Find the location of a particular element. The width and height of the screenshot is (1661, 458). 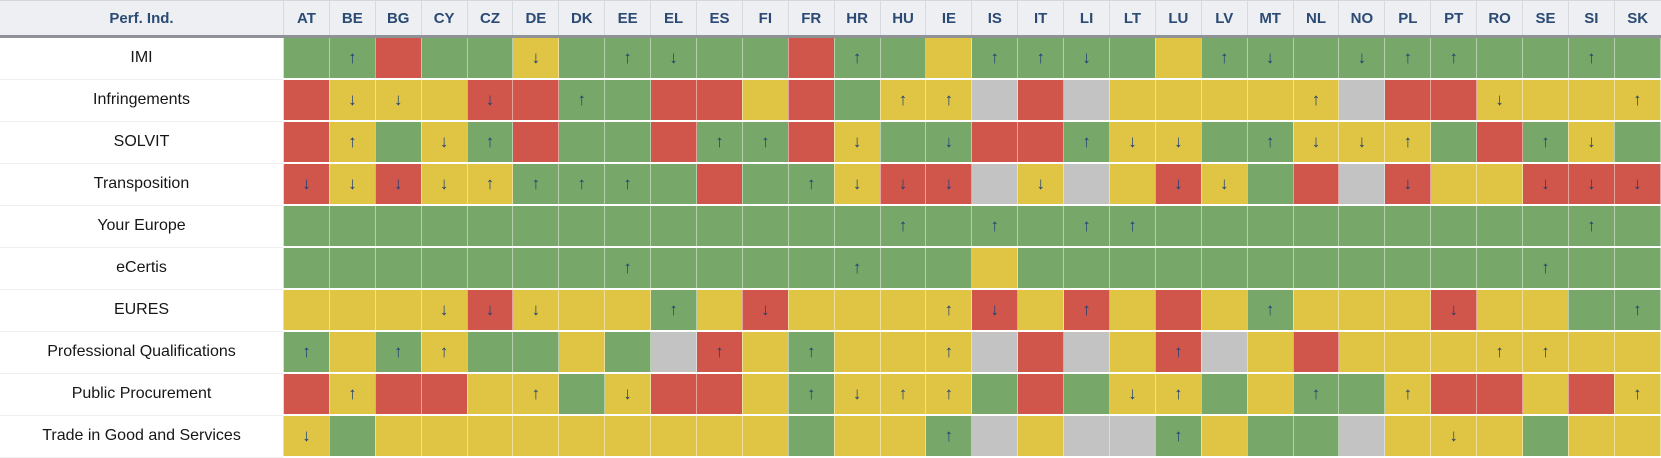

cell-imi-si: ↑ is located at coordinates (1591, 58).